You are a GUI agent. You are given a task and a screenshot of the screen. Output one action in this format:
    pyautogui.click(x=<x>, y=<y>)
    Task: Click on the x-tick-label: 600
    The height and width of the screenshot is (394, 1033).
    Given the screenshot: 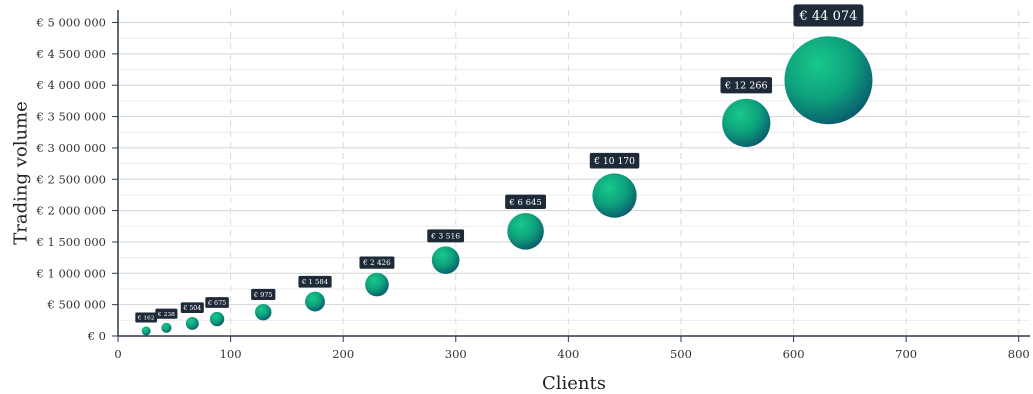 What is the action you would take?
    pyautogui.click(x=794, y=354)
    